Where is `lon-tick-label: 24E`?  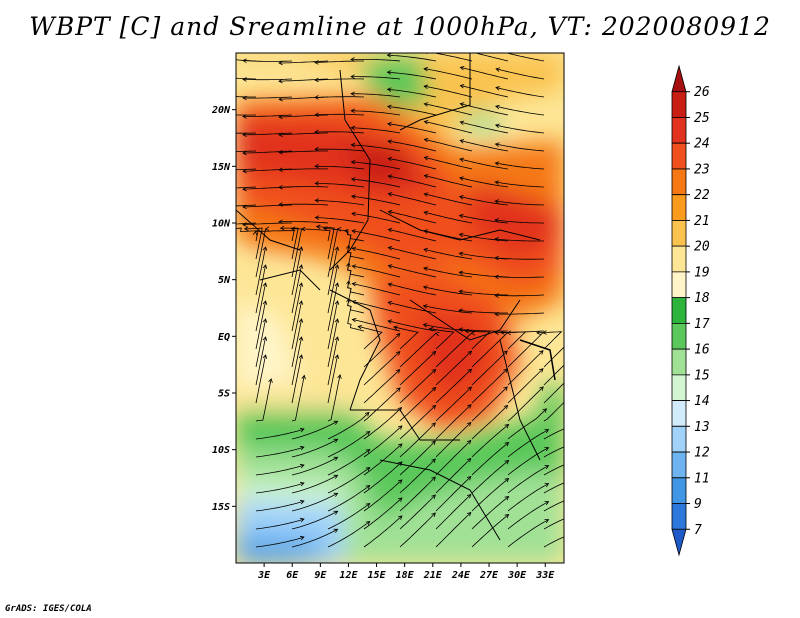
lon-tick-label: 24E is located at coordinates (461, 575).